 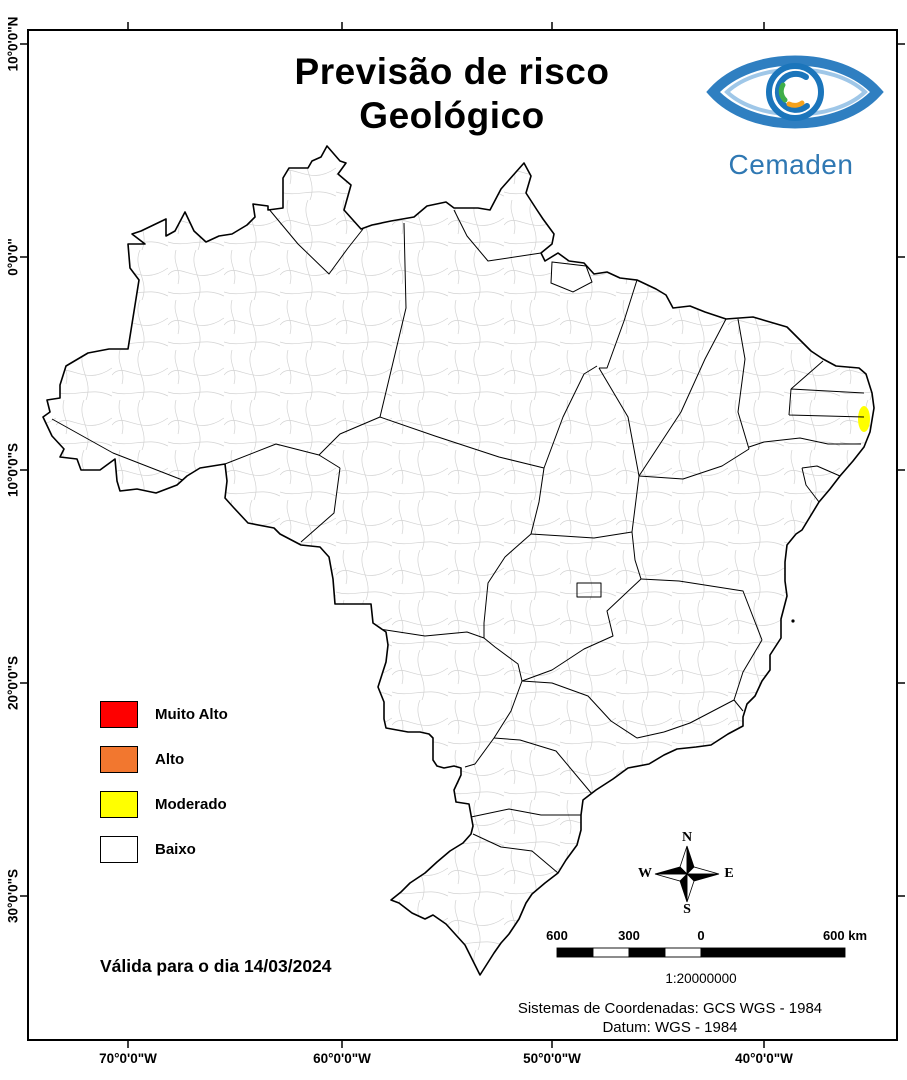 I want to click on map-title-line1: Previsão de risco, so click(x=452, y=71).